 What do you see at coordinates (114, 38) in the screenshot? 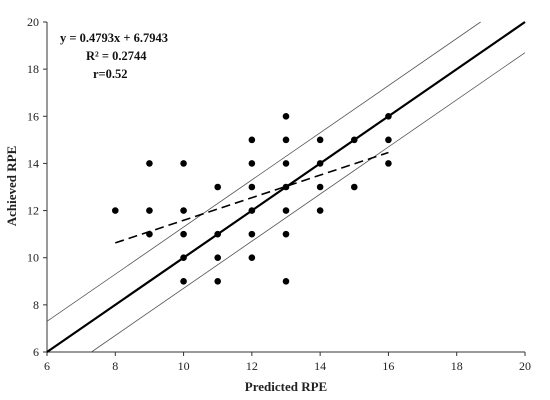
I see `equation-annotation: y = 0.4793x + 6.7943` at bounding box center [114, 38].